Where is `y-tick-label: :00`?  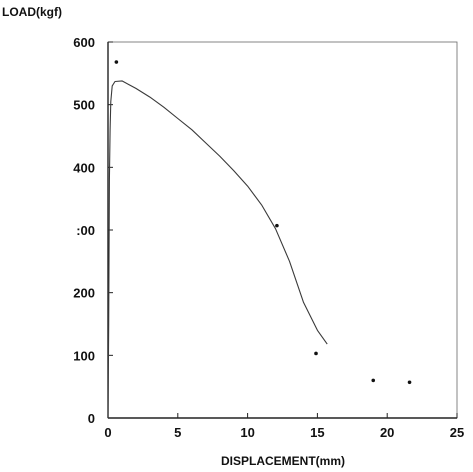
y-tick-label: :00 is located at coordinates (85, 230).